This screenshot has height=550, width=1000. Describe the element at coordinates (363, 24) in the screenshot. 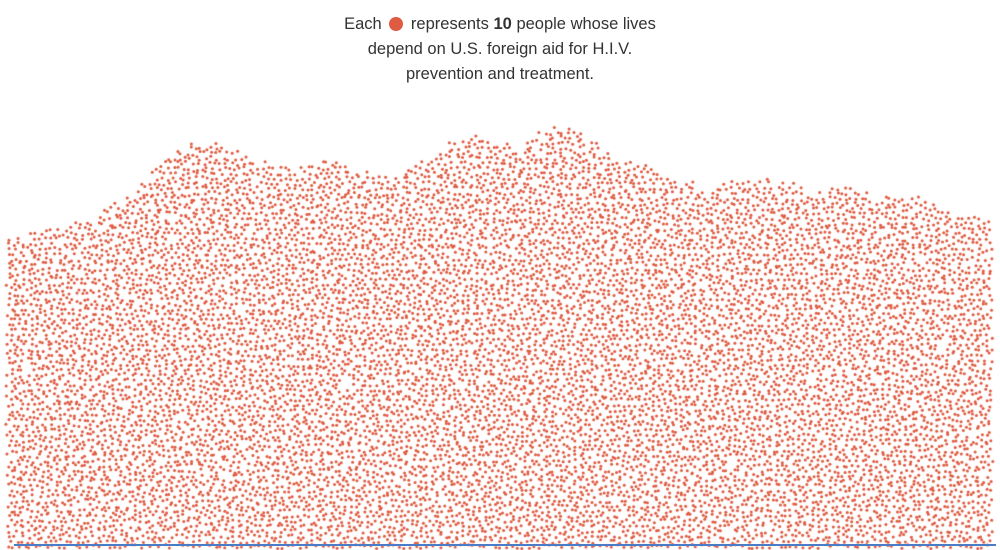

I see `caption-seg1: Each` at that location.